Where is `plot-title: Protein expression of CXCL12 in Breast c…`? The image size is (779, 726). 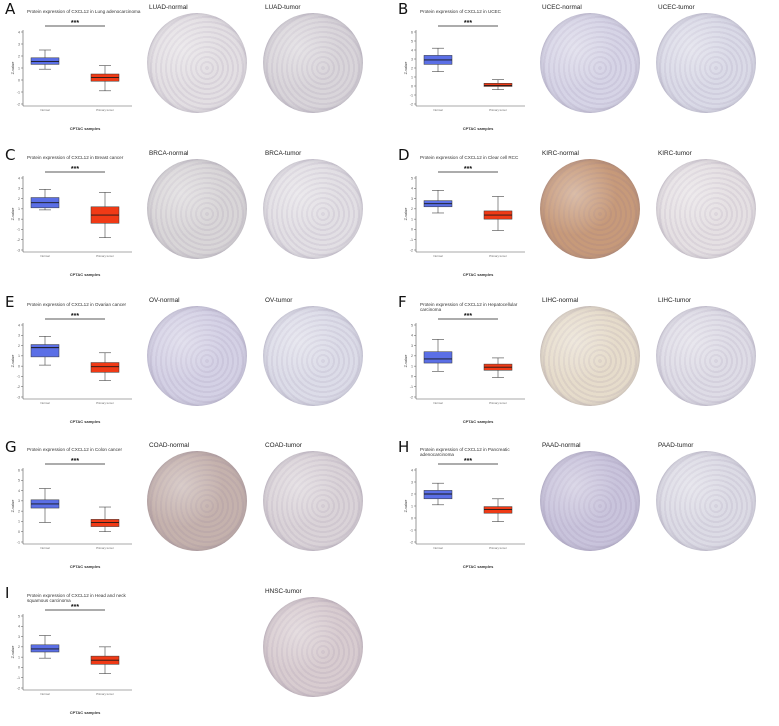
plot-title: Protein expression of CXCL12 in Breast c… is located at coordinates (75, 157).